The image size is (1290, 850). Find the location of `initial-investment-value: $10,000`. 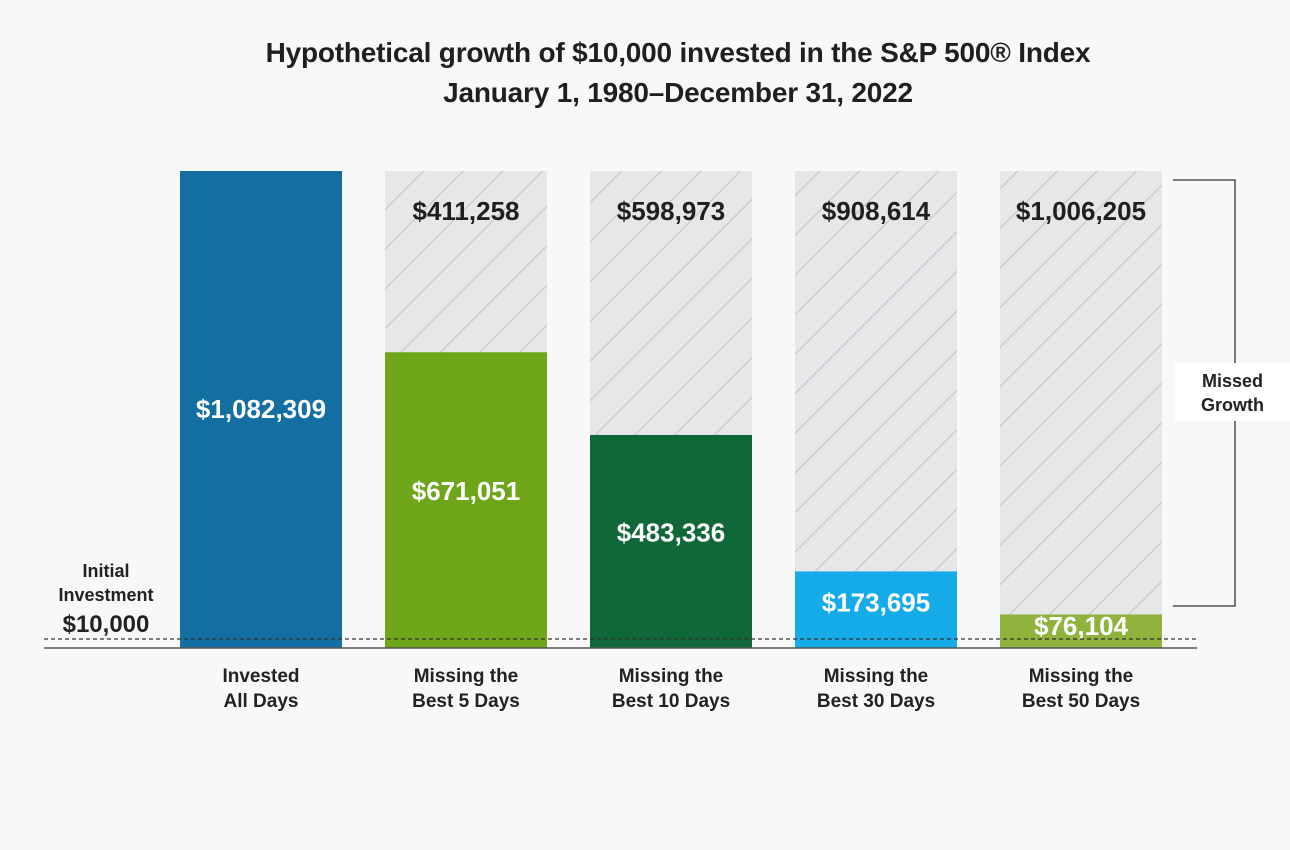

initial-investment-value: $10,000 is located at coordinates (106, 624).